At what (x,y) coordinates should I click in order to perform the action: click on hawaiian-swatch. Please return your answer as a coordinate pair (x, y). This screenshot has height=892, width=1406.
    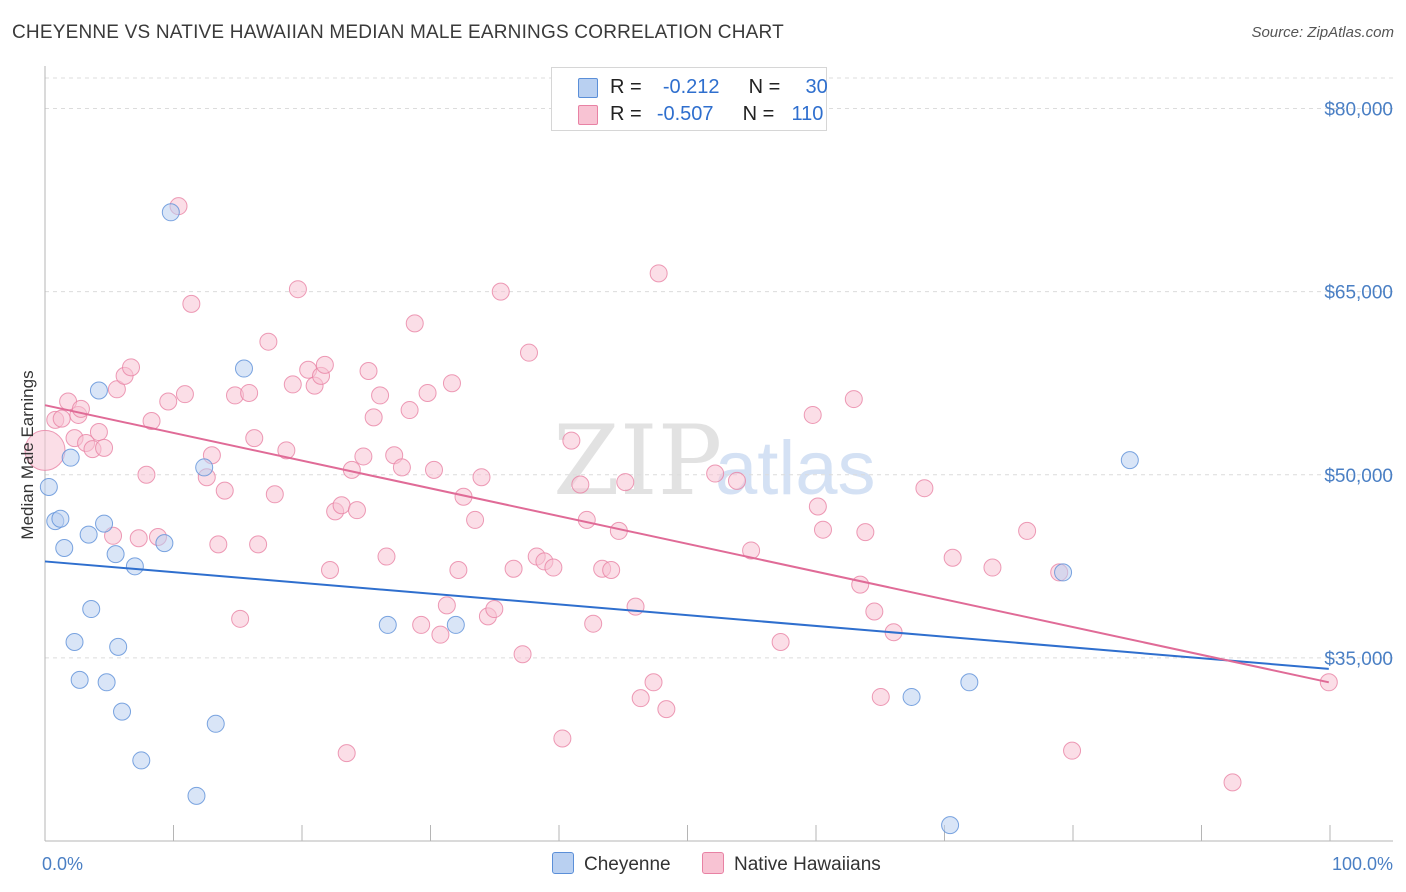
    Looking at the image, I should click on (588, 115).